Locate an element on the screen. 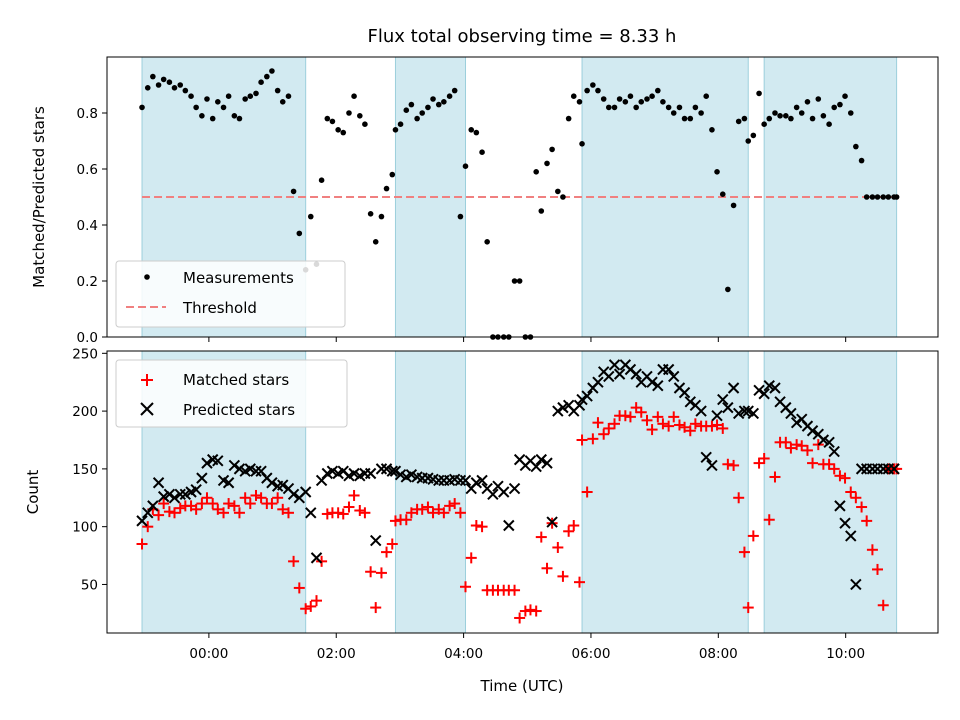 The height and width of the screenshot is (720, 960). y-tick-label-3: 0.6 is located at coordinates (87, 170).